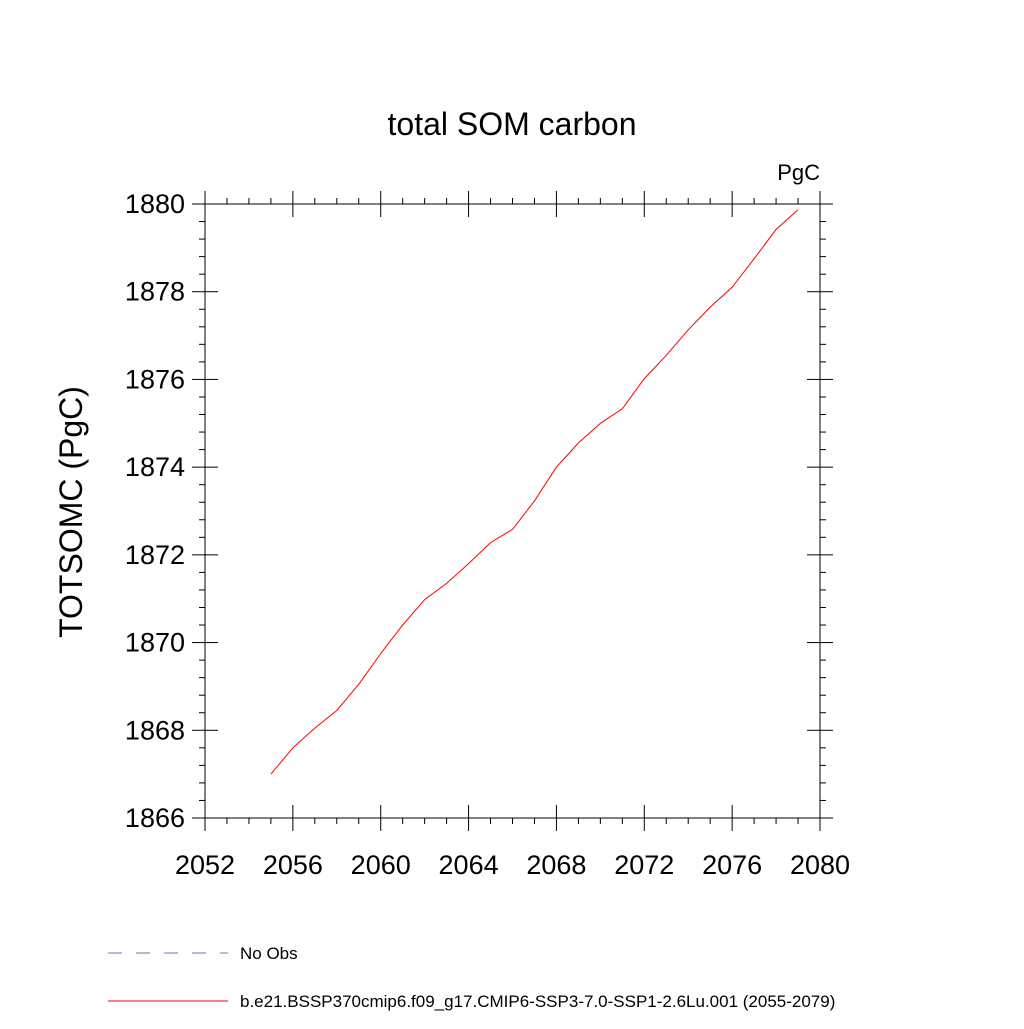 This screenshot has width=1024, height=1029. I want to click on x-tick-label: 2052, so click(205, 865).